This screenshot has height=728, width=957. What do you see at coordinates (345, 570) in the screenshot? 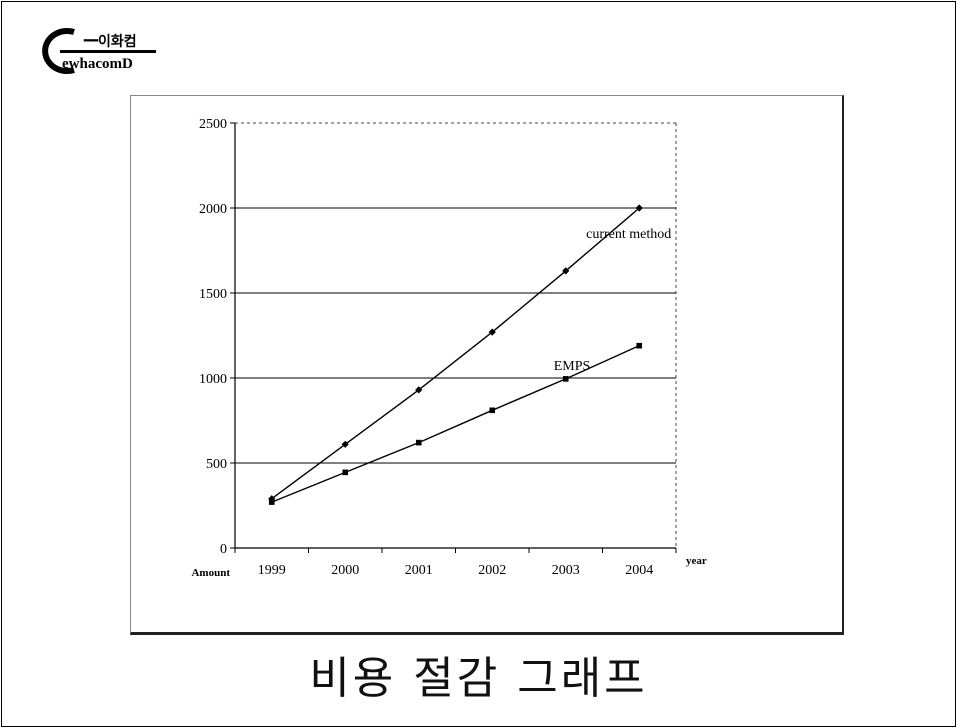
I see `x-tick-label: 2000` at bounding box center [345, 570].